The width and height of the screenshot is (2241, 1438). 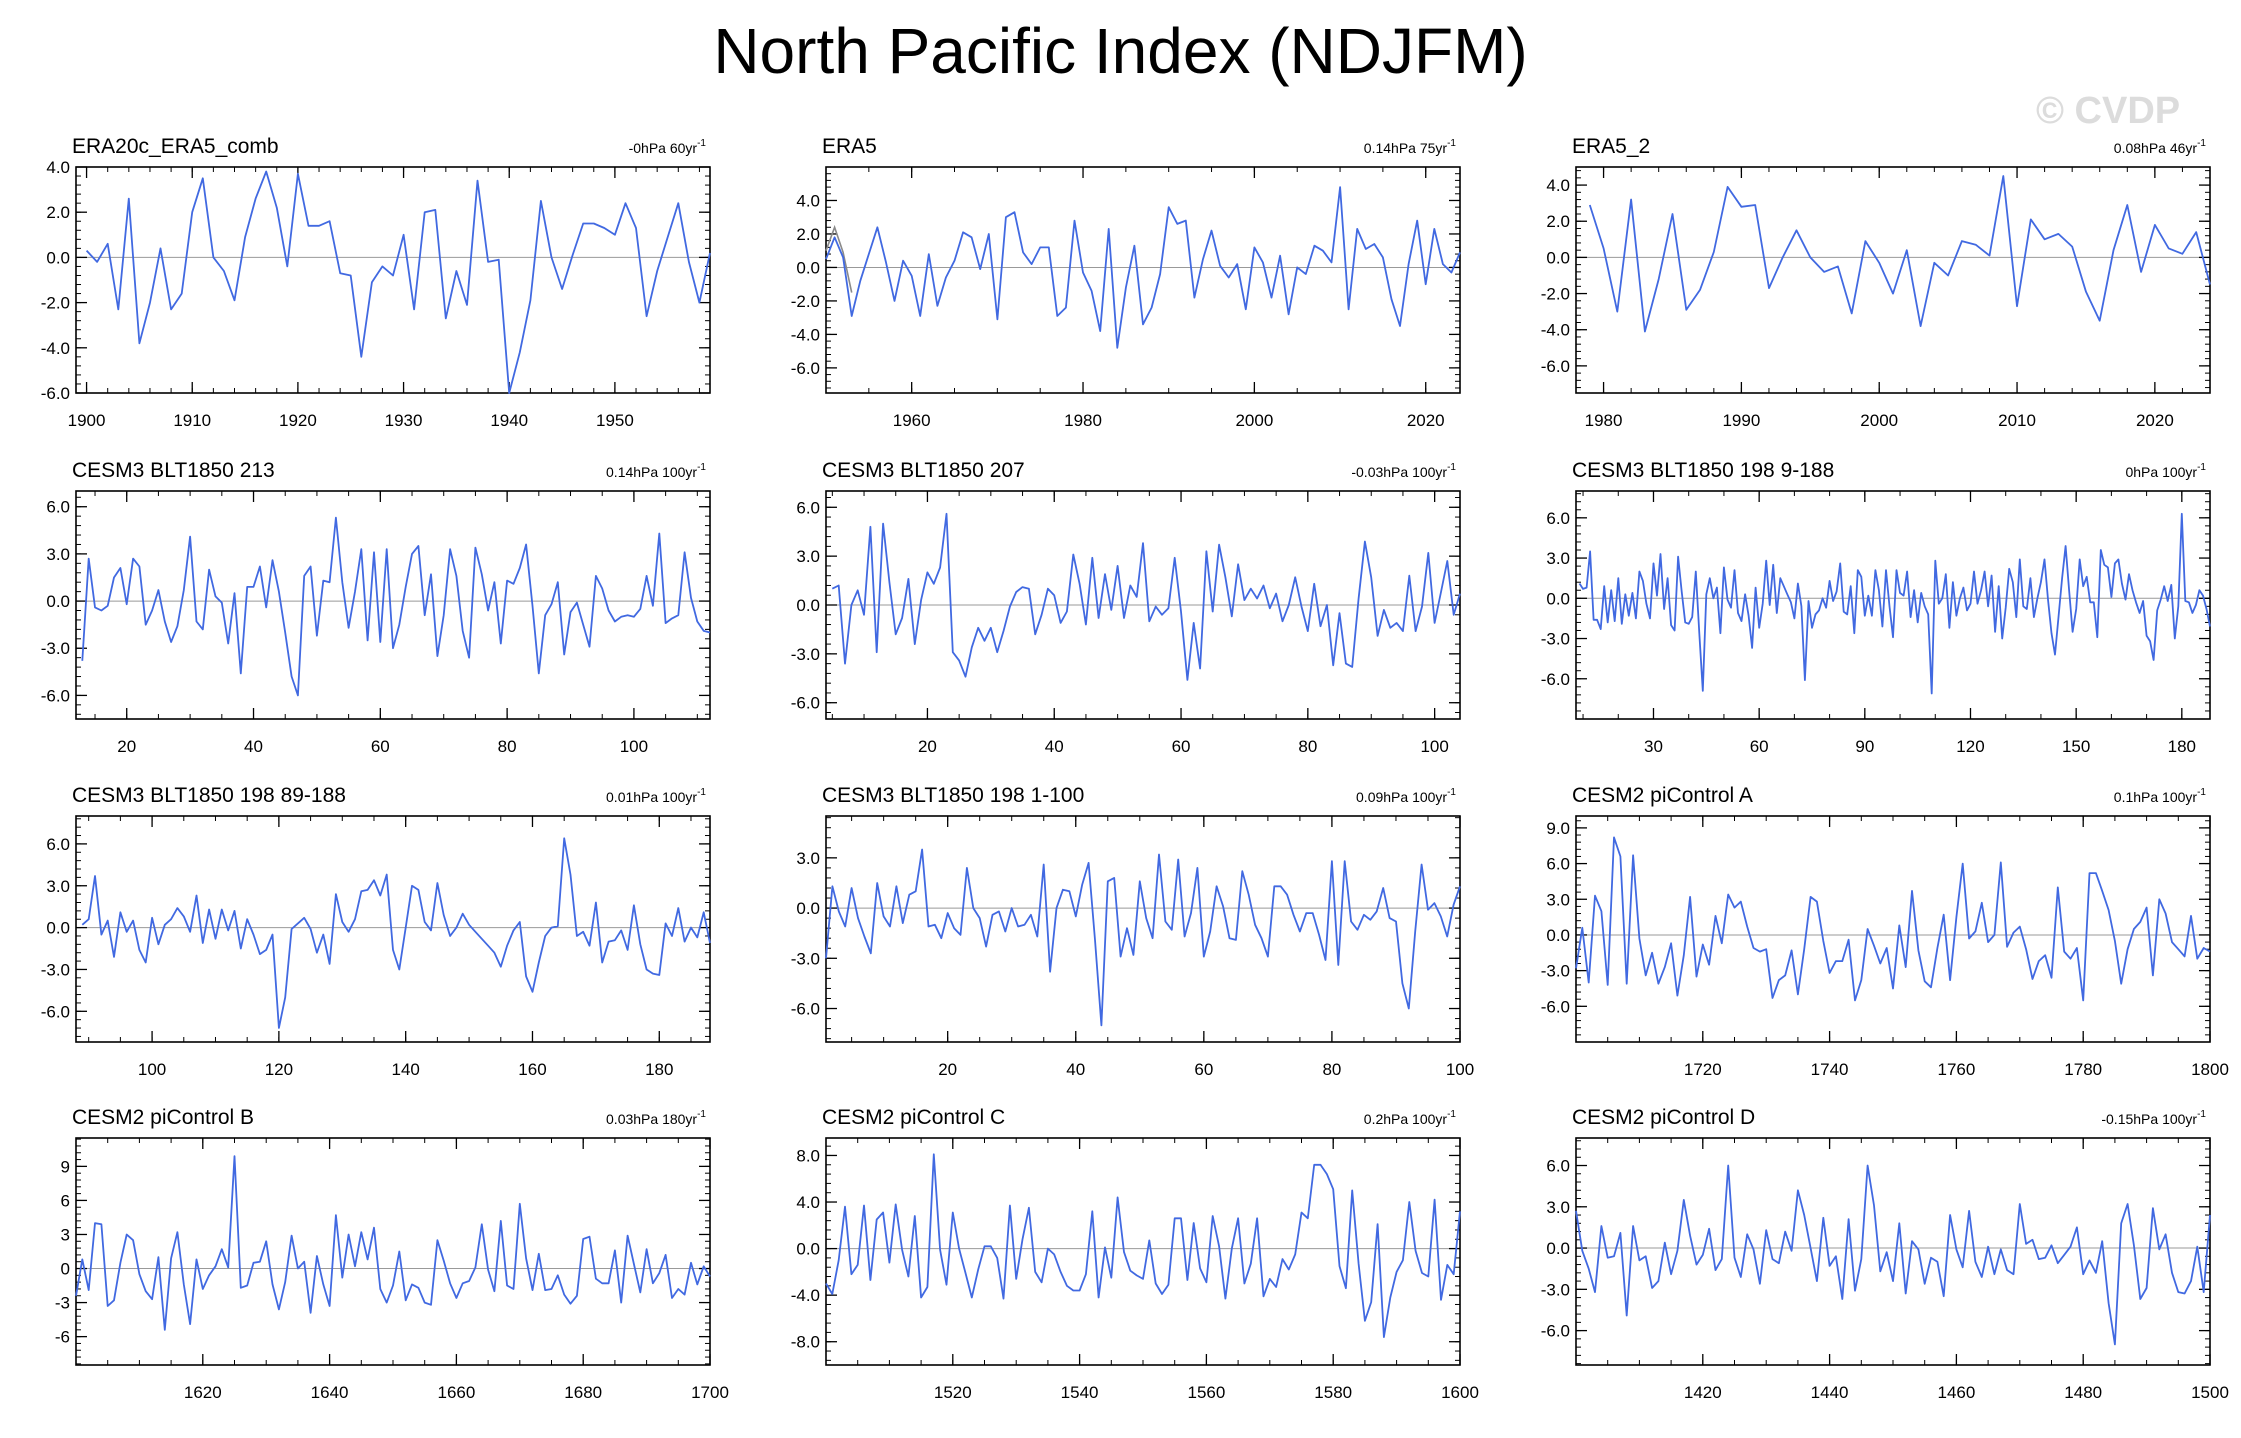 What do you see at coordinates (507, 746) in the screenshot?
I see `x-tick-label: 80` at bounding box center [507, 746].